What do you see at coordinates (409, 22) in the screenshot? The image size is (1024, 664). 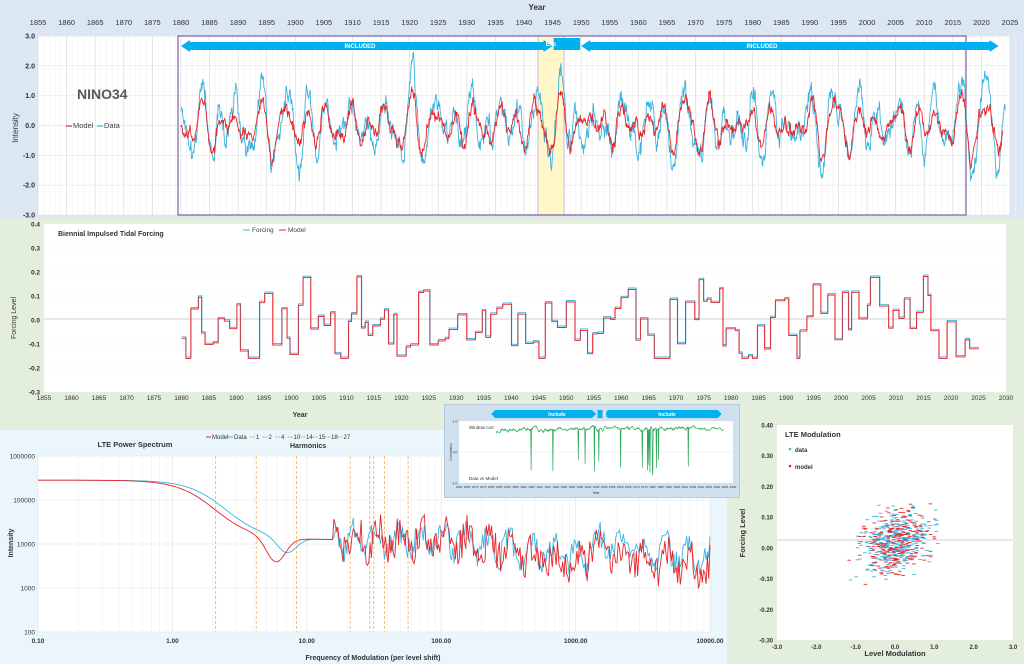 I see `nino34-x-tick: 1920` at bounding box center [409, 22].